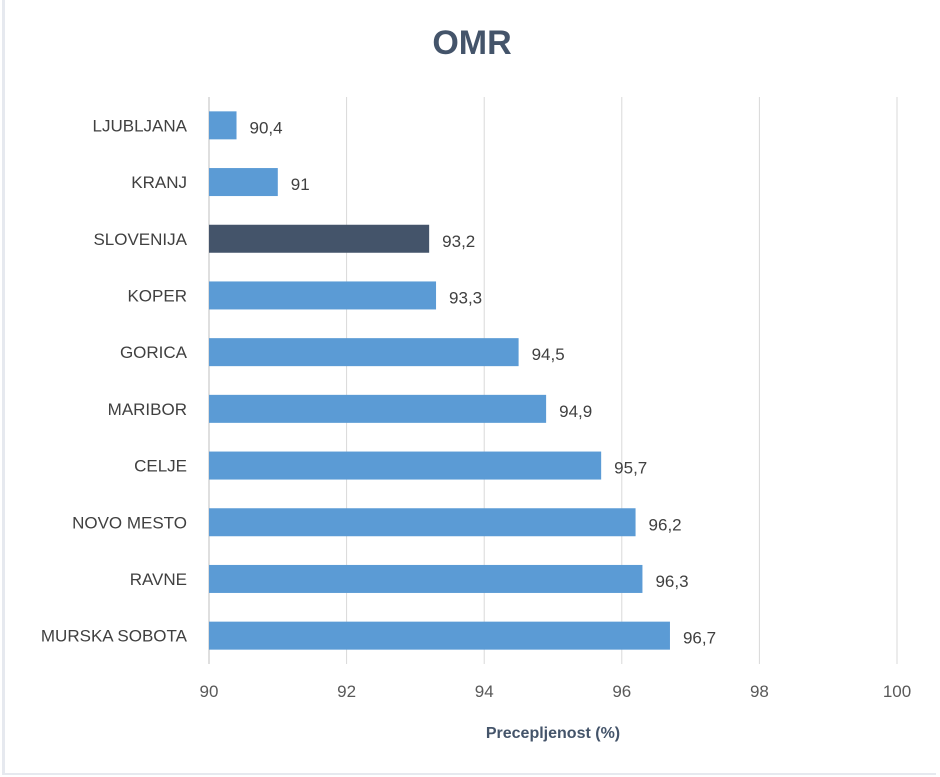 The height and width of the screenshot is (777, 940). Describe the element at coordinates (266, 127) in the screenshot. I see `data-label: 90,4` at that location.